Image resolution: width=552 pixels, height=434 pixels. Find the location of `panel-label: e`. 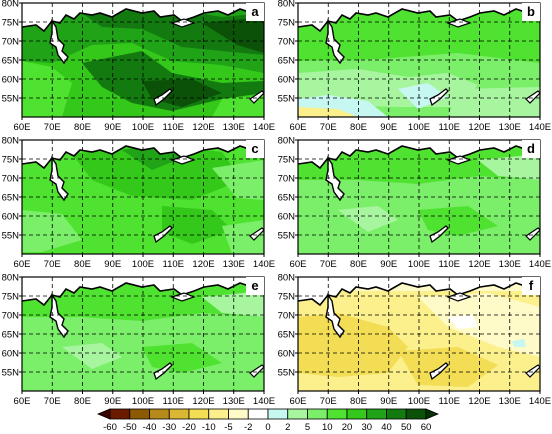

panel-label: e is located at coordinates (255, 286).